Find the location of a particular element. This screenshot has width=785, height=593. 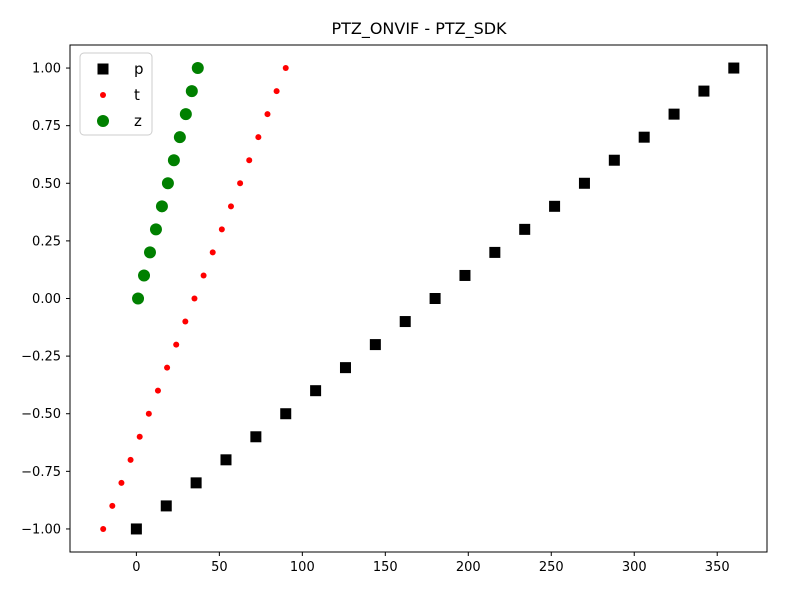

x-tick-label: 350 is located at coordinates (717, 567).